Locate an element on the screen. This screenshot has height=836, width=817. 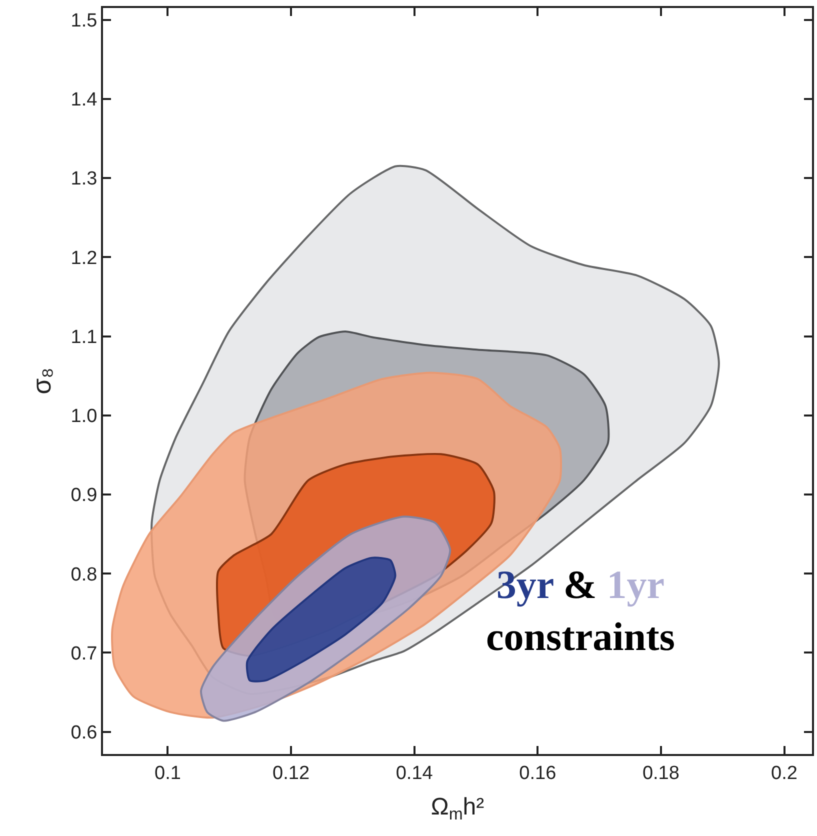
y-tick-label: 1.4 is located at coordinates (84, 100).